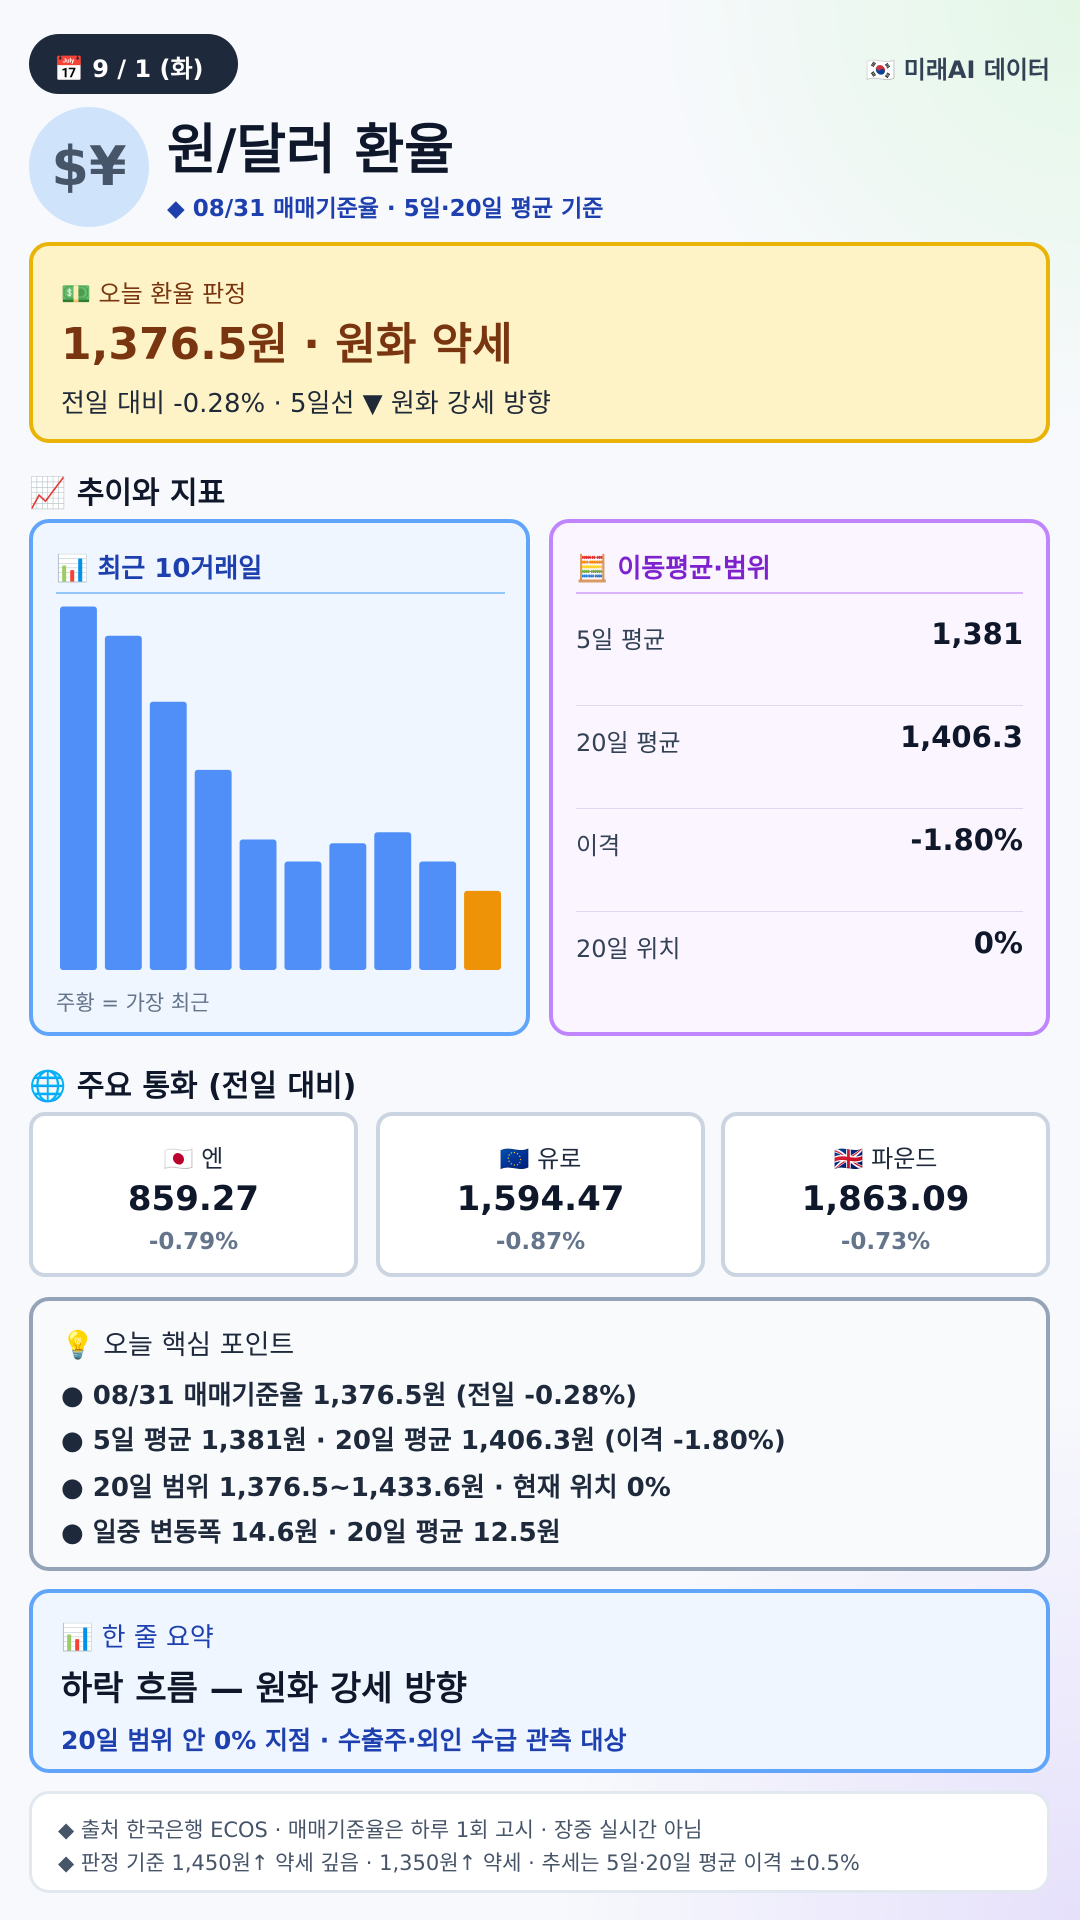 The width and height of the screenshot is (1080, 1920). What do you see at coordinates (381, 1488) in the screenshot?
I see `point-text: 20일 범위 1,376.5~1,433.6원 · 현재 위치 0%` at bounding box center [381, 1488].